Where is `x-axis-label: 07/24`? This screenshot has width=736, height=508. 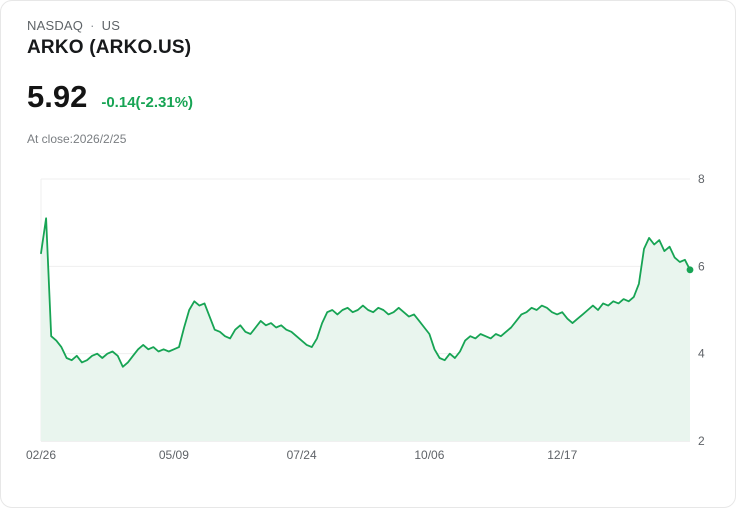
x-axis-label: 07/24 is located at coordinates (302, 455).